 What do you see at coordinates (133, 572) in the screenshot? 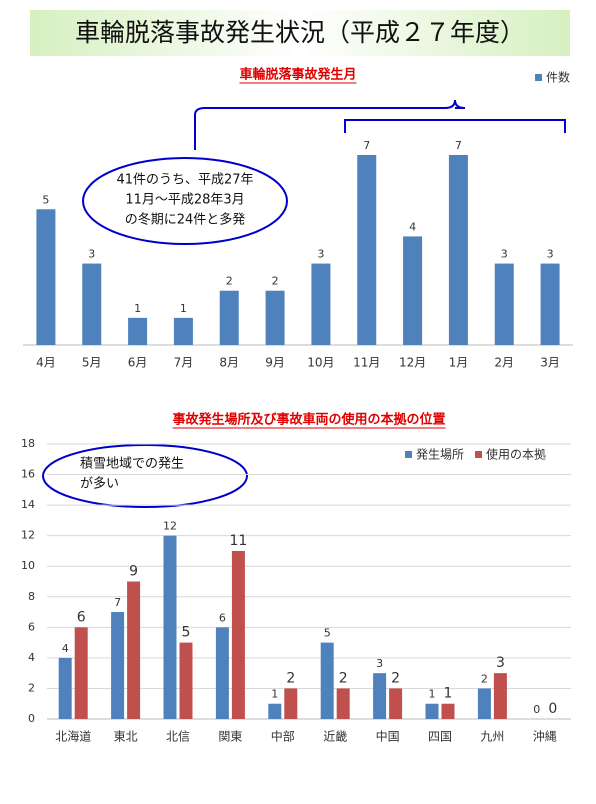
I see `data-label: 9` at bounding box center [133, 572].